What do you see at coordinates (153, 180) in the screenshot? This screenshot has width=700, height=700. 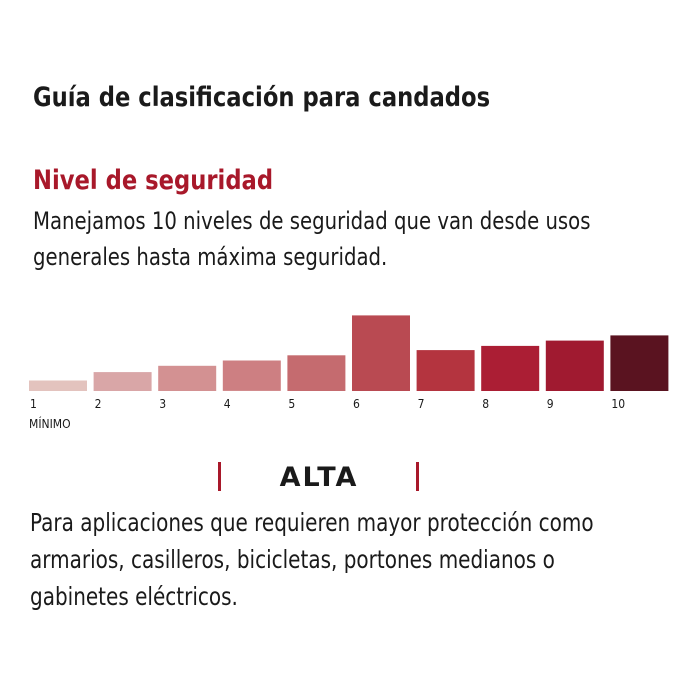 I see `section-heading: Nivel de seguridad` at bounding box center [153, 180].